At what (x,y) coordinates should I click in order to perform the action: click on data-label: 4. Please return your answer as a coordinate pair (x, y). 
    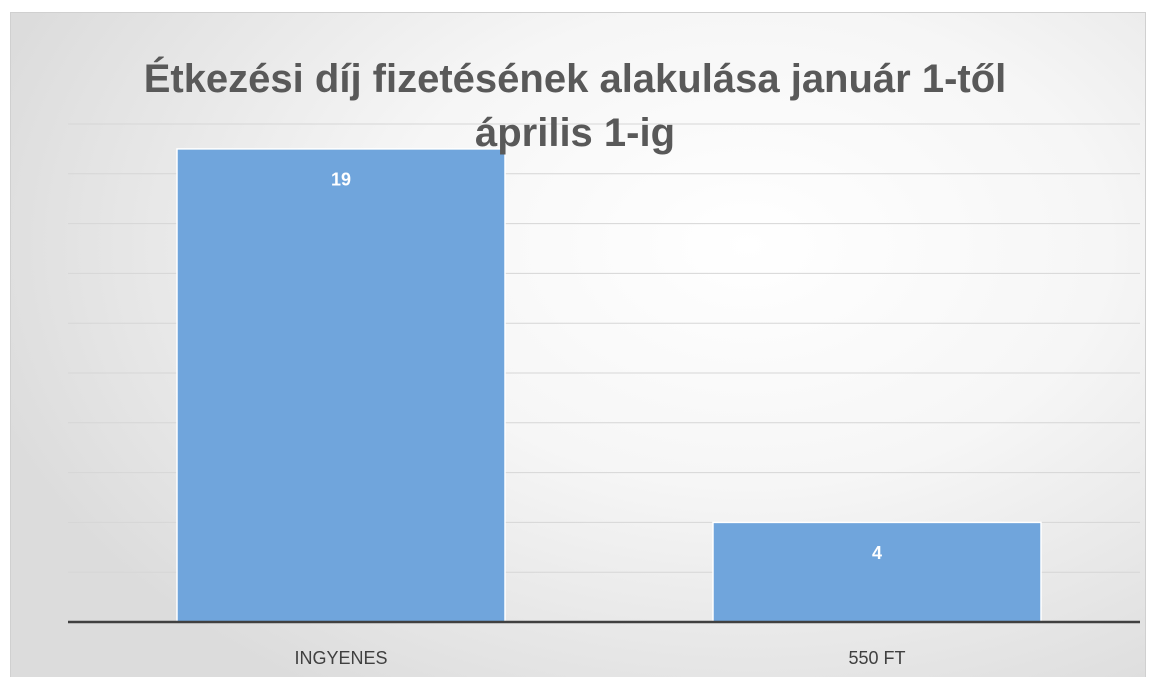
    Looking at the image, I should click on (877, 553).